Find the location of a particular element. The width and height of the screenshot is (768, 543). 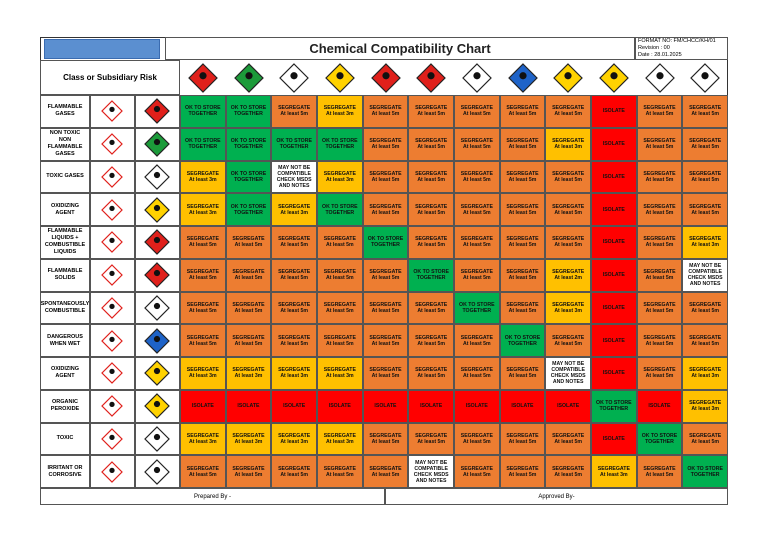

row-label: FLAMMABLE SOLIDS is located at coordinates (65, 275).